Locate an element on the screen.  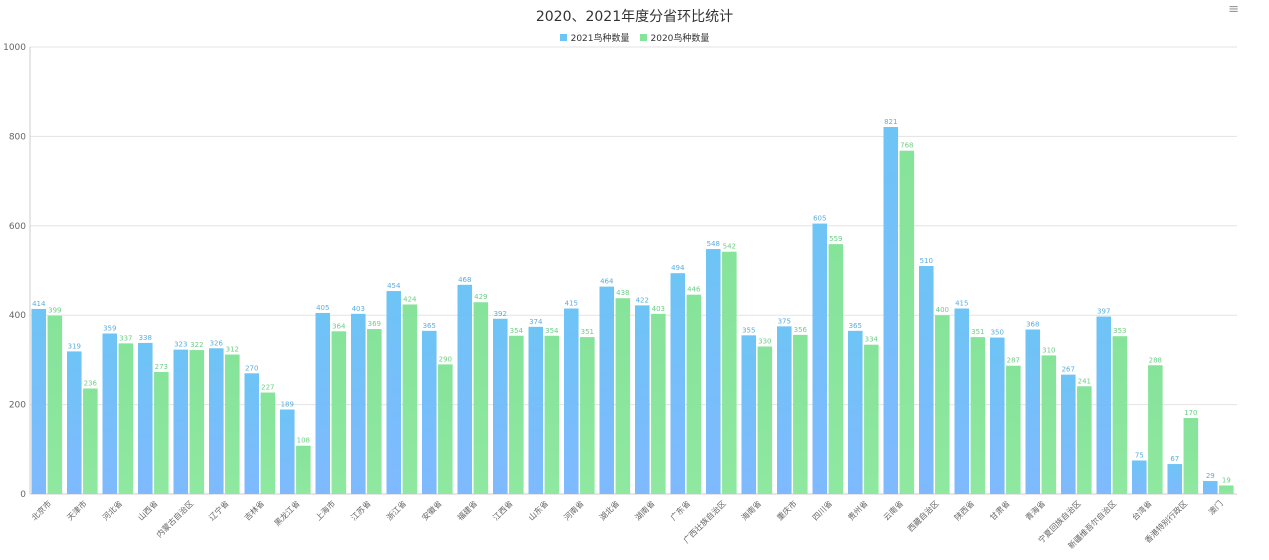
data-label: 397 is located at coordinates (1103, 312).